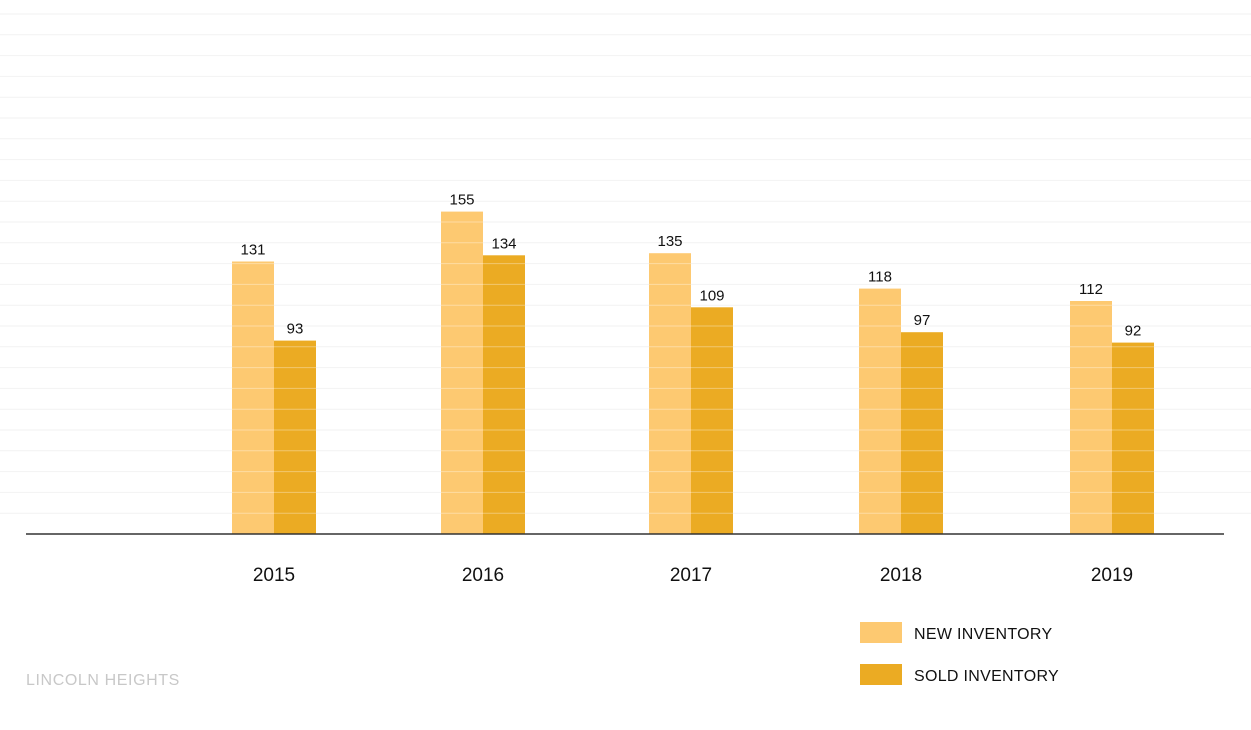 This screenshot has width=1251, height=730. Describe the element at coordinates (295, 329) in the screenshot. I see `value-label-sold-2015: 93` at that location.